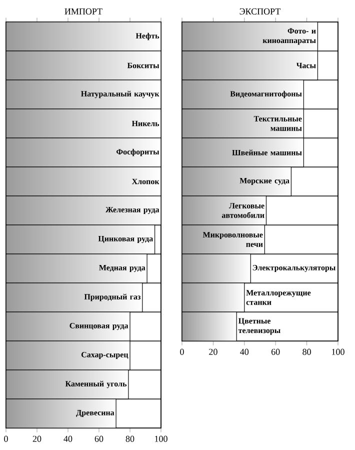 This screenshot has height=450, width=355. What do you see at coordinates (112, 298) in the screenshot?
I see `y-tick-label: Природный газ` at bounding box center [112, 298].